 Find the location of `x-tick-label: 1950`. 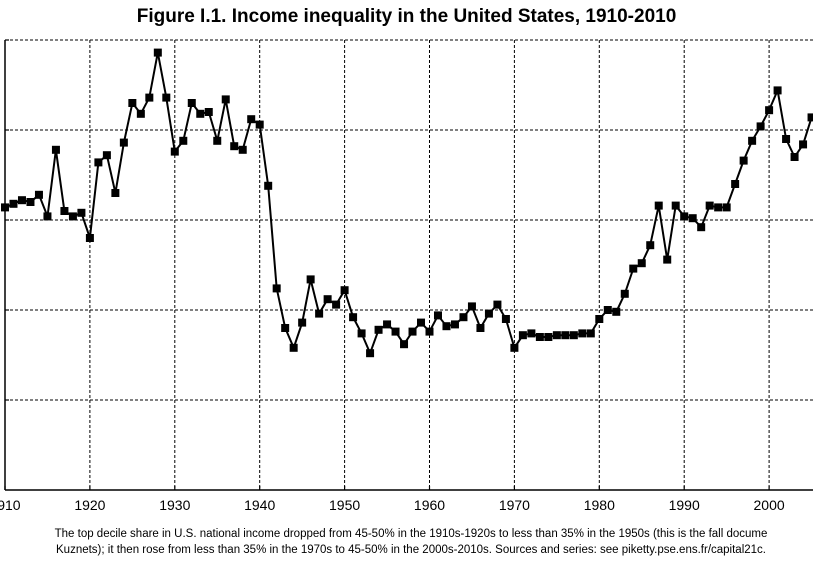

x-tick-label: 1950 is located at coordinates (344, 505).